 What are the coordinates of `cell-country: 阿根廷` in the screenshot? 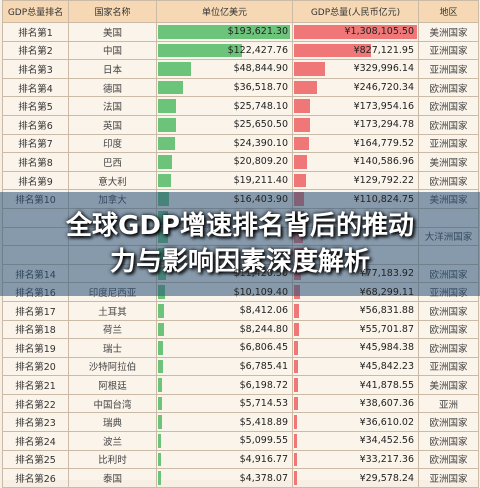 It's located at (112, 385).